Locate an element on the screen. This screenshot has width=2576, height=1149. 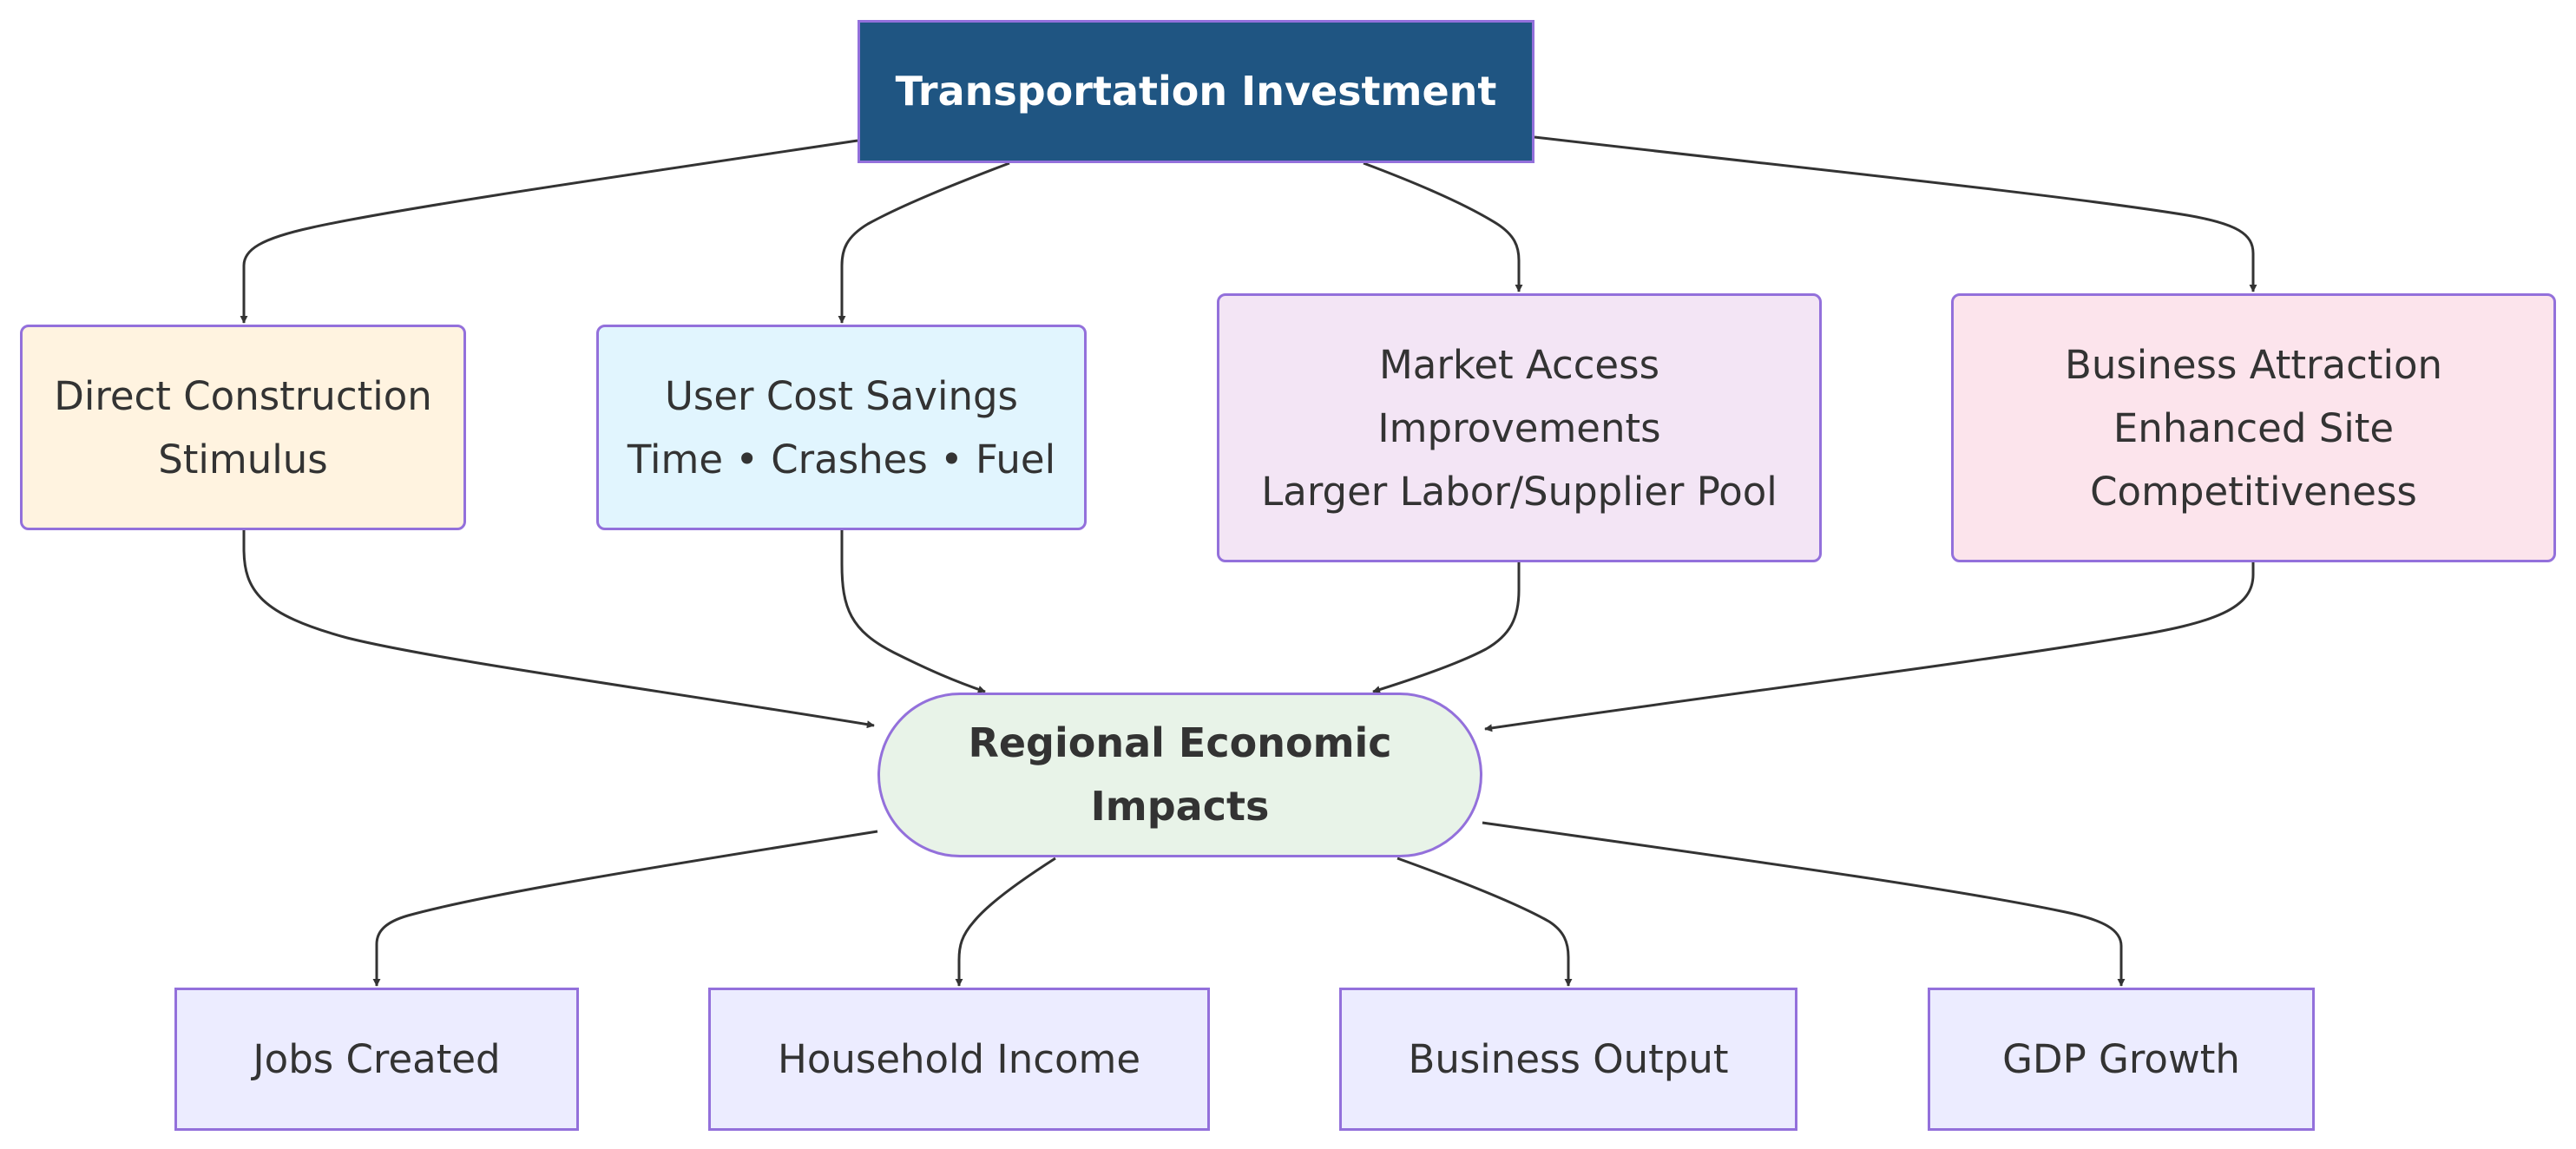
household-income-node: Household Income is located at coordinates (959, 1059).